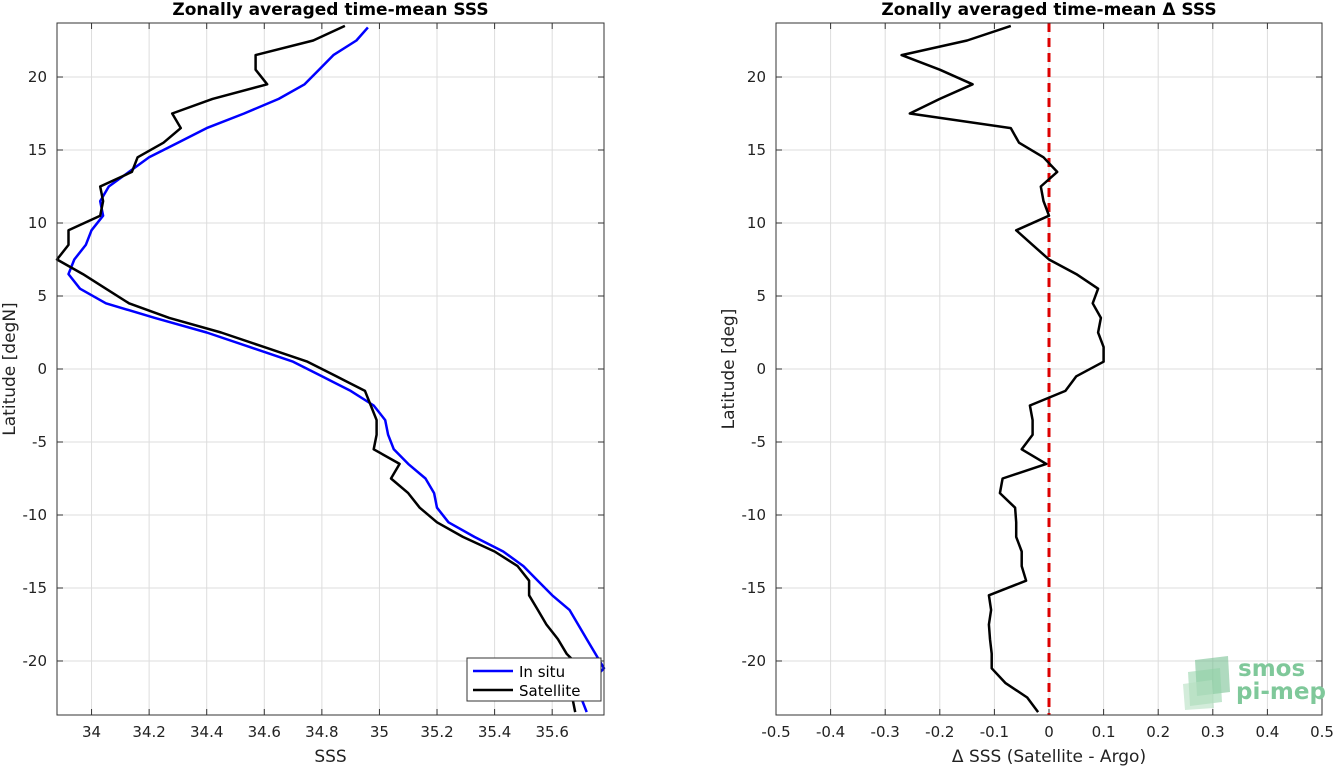 This screenshot has width=1333, height=766. Describe the element at coordinates (1271, 669) in the screenshot. I see `logo-text-smos: smos` at that location.